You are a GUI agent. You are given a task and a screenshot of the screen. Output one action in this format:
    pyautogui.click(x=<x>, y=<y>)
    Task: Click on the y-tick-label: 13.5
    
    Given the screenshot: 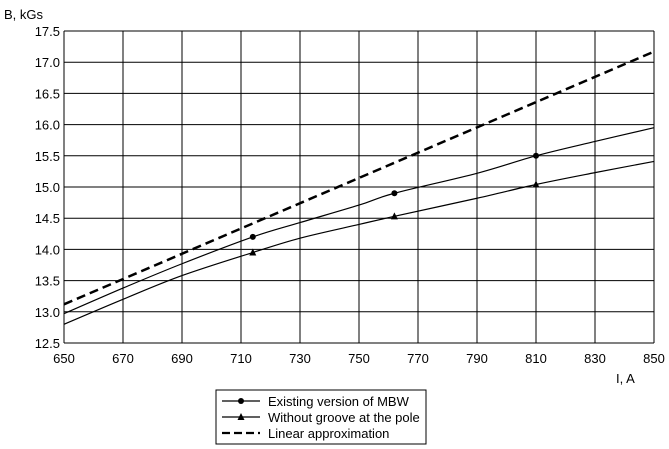 What is the action you would take?
    pyautogui.click(x=47, y=281)
    